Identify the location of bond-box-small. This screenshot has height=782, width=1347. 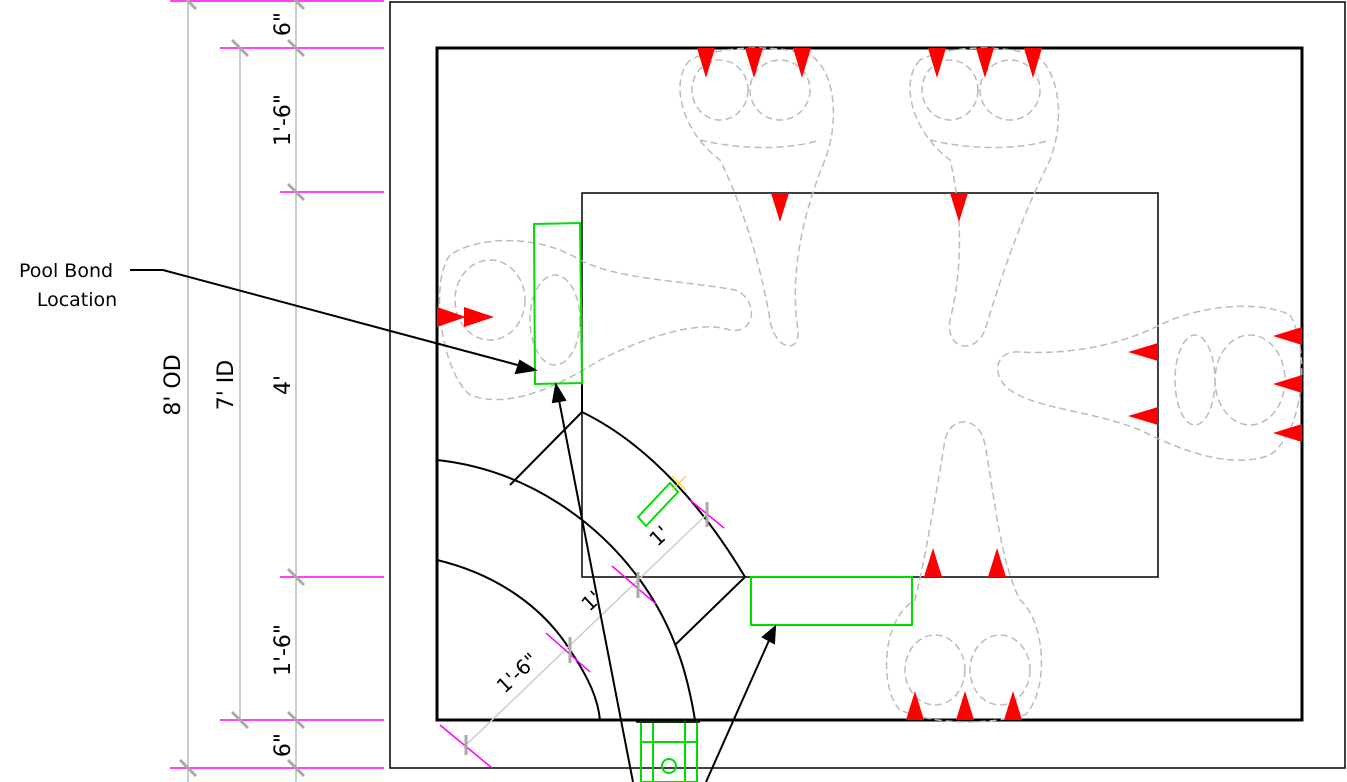
(658, 504).